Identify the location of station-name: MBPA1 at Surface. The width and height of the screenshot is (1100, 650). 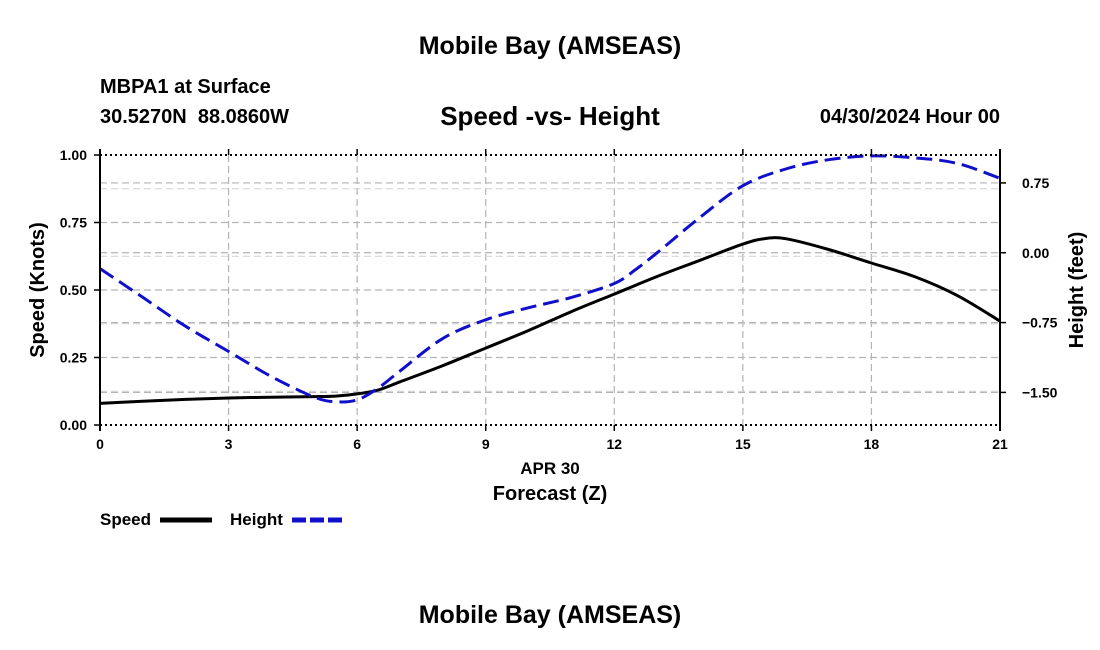
(185, 87).